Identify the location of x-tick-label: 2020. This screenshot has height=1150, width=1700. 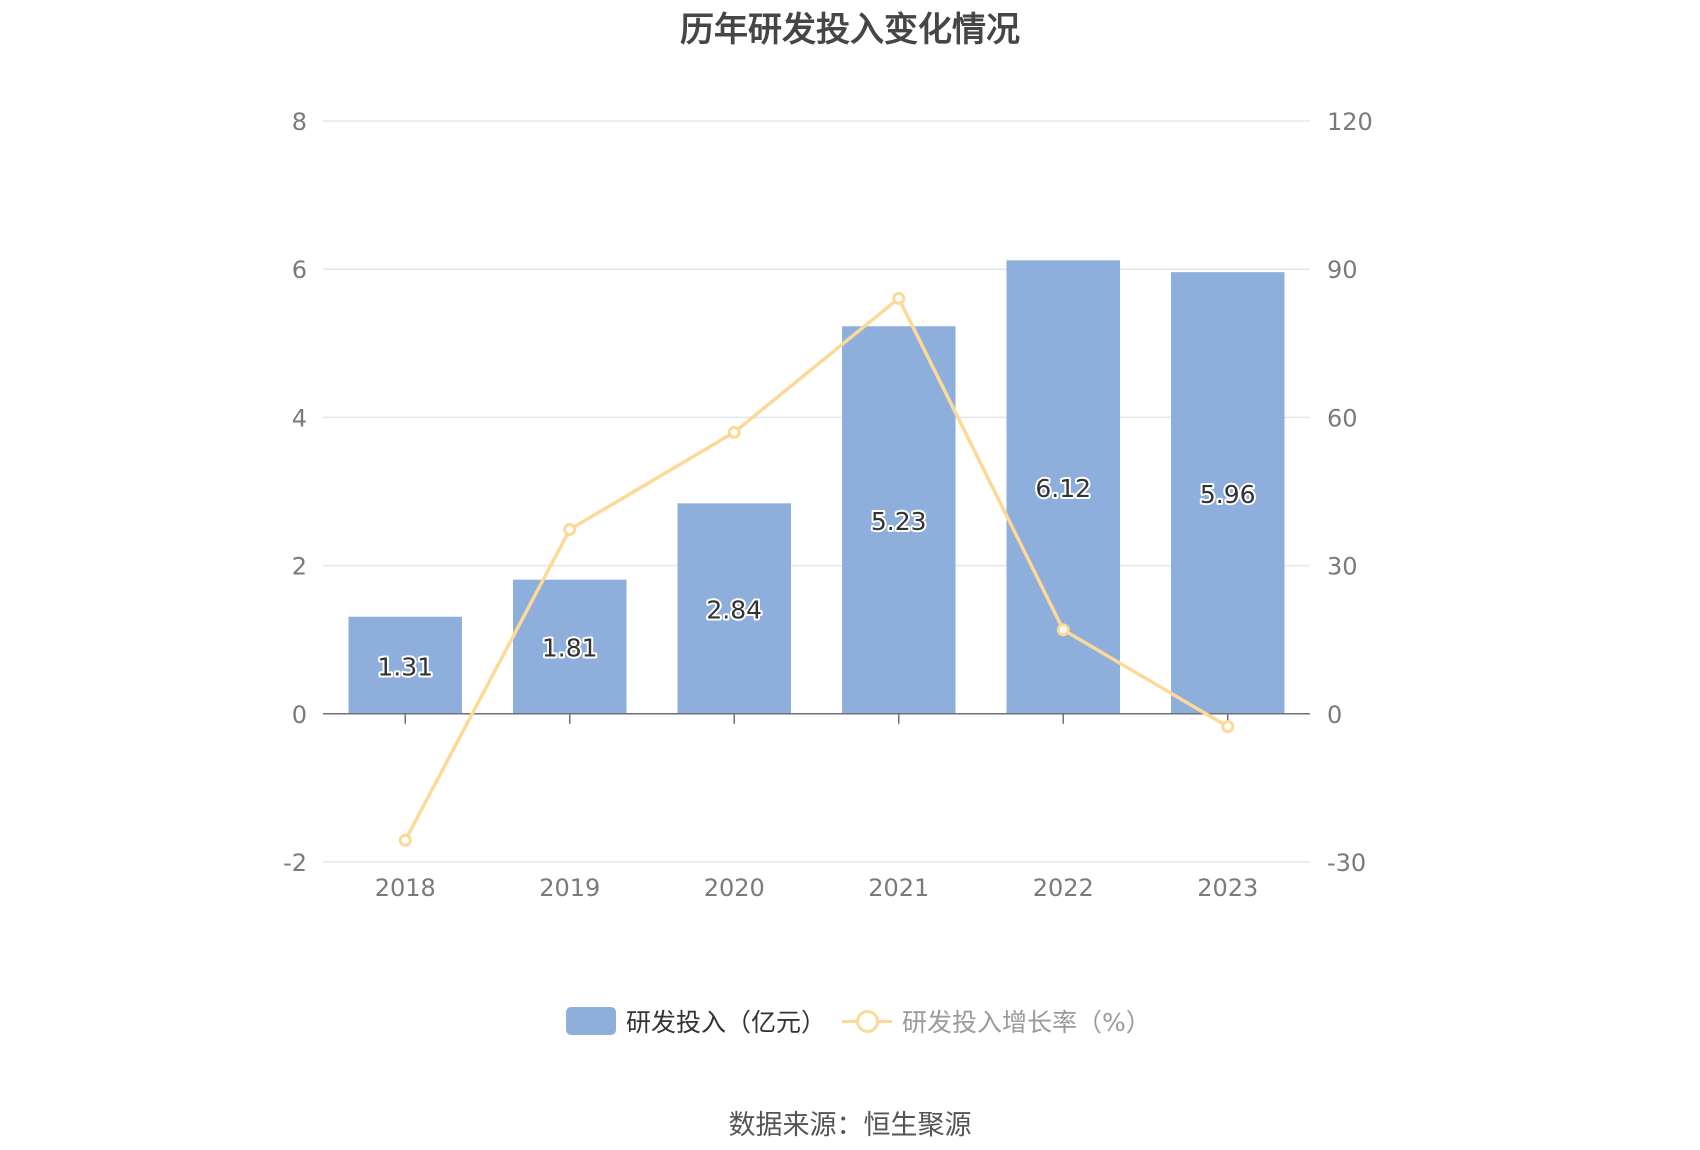
(734, 888).